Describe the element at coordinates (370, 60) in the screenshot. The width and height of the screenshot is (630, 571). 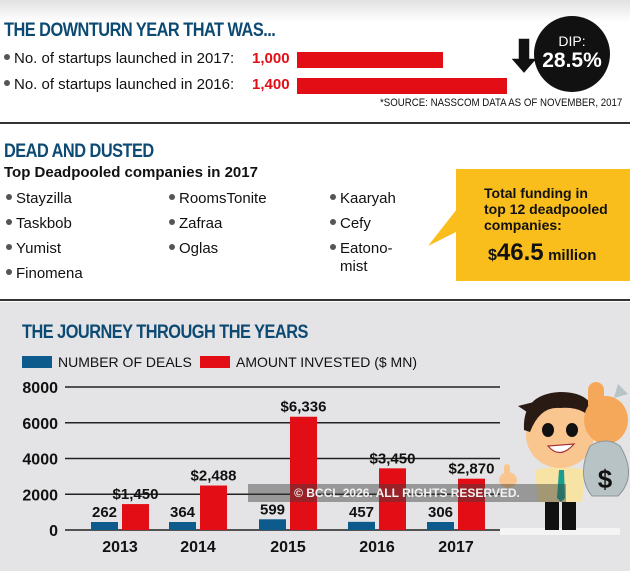
I see `startups-2017-bar` at that location.